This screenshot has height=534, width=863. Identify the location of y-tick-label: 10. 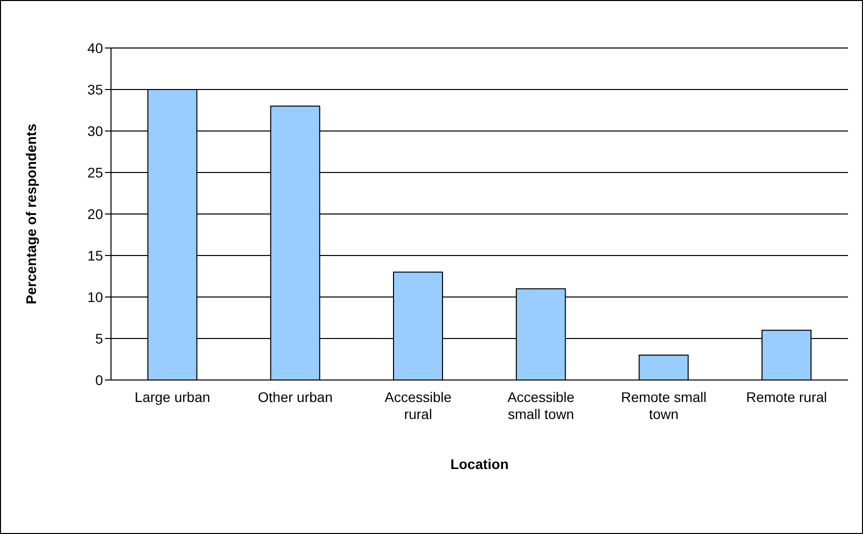
(95, 296).